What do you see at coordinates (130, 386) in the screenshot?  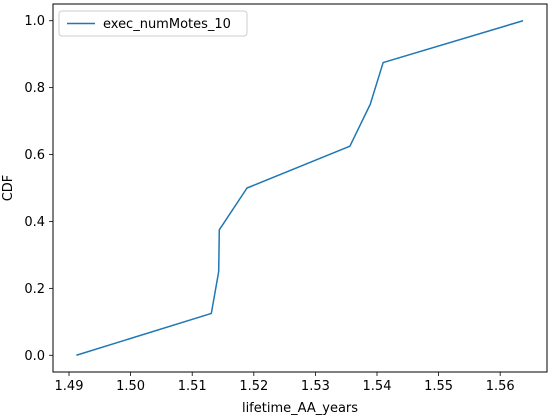 I see `x-tick-label: 1.50` at bounding box center [130, 386].